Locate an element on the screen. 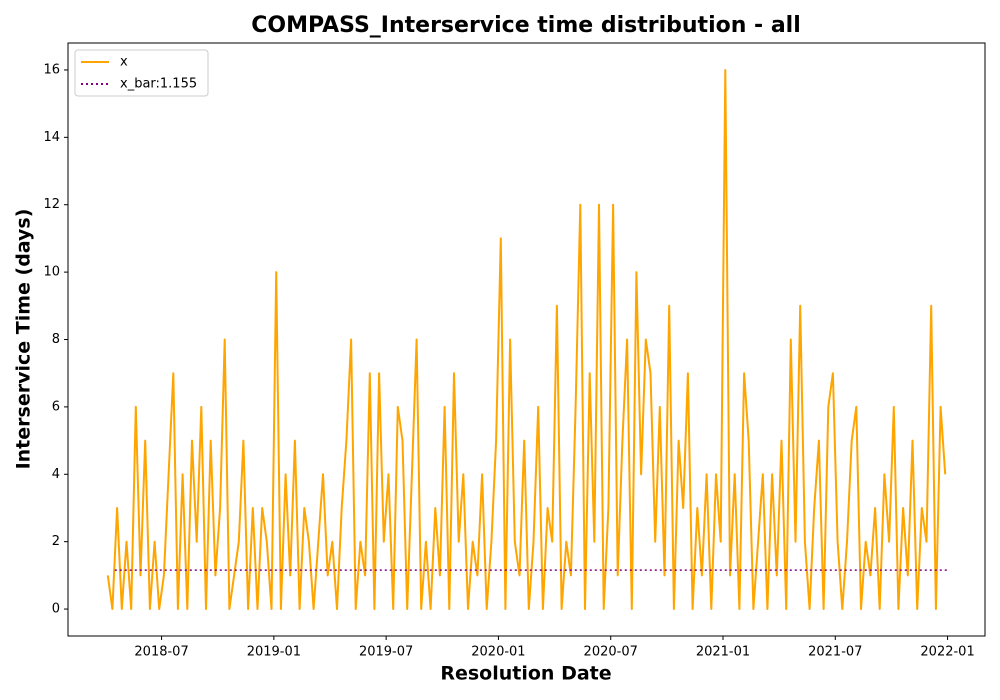 The image size is (1000, 700). x-axis-label: Resolution Date is located at coordinates (525, 674).